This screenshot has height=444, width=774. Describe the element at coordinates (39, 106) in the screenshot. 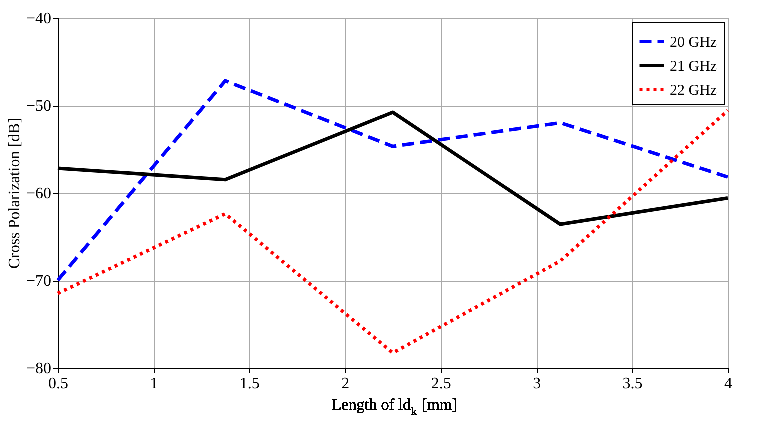

I see `y-tick-label: −50` at that location.